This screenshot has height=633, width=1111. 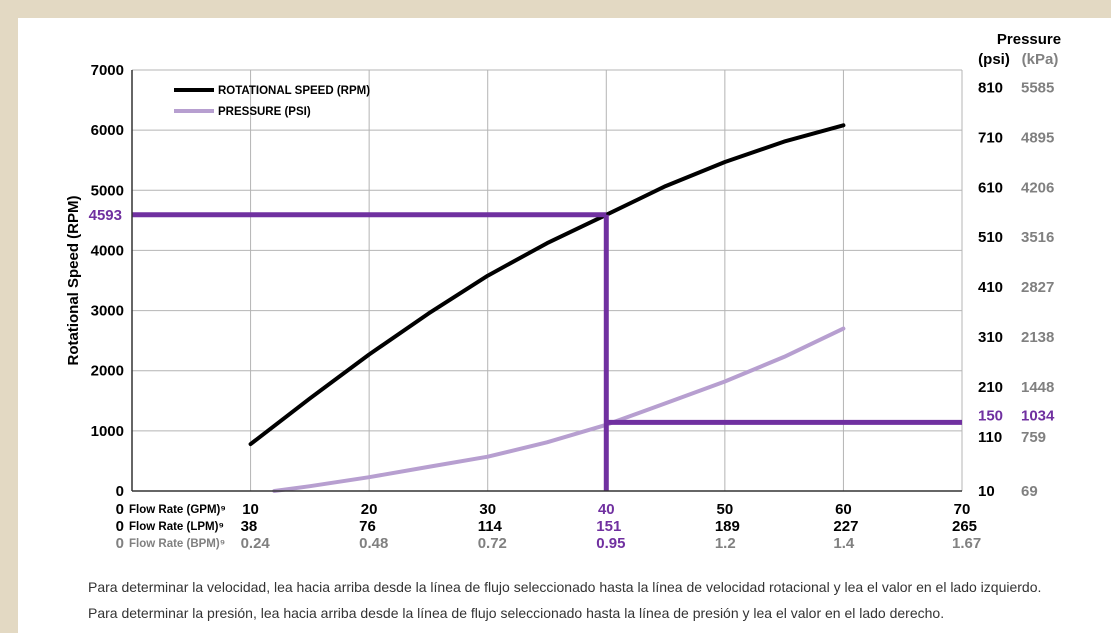 I want to click on x-tick-label: 0.24, so click(x=256, y=543).